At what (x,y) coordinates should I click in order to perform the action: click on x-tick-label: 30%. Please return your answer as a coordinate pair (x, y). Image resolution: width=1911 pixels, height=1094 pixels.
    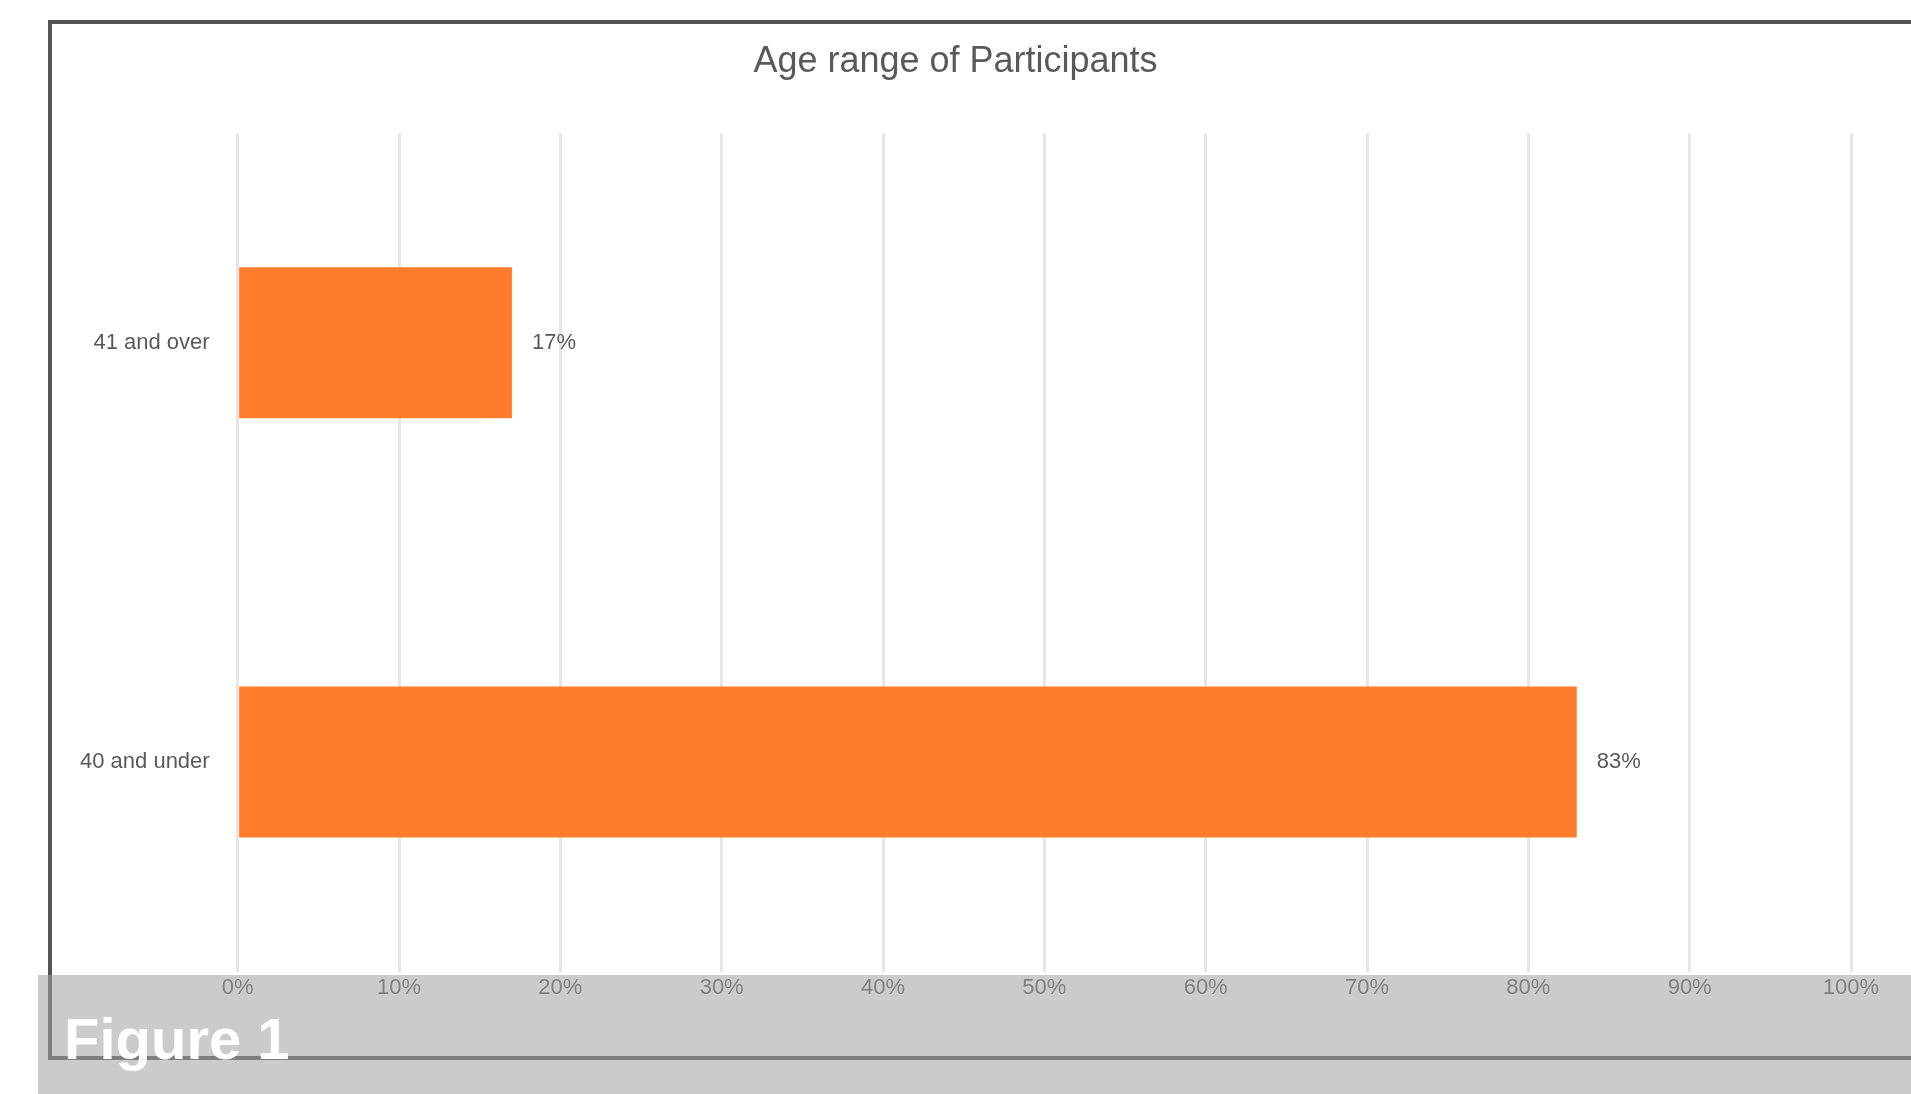
    Looking at the image, I should click on (721, 986).